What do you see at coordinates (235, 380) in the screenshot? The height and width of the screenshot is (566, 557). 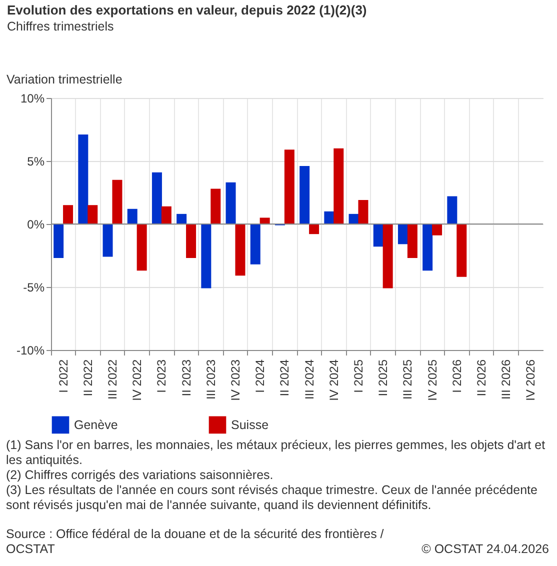 I see `x-tick-label: IV 2023` at bounding box center [235, 380].